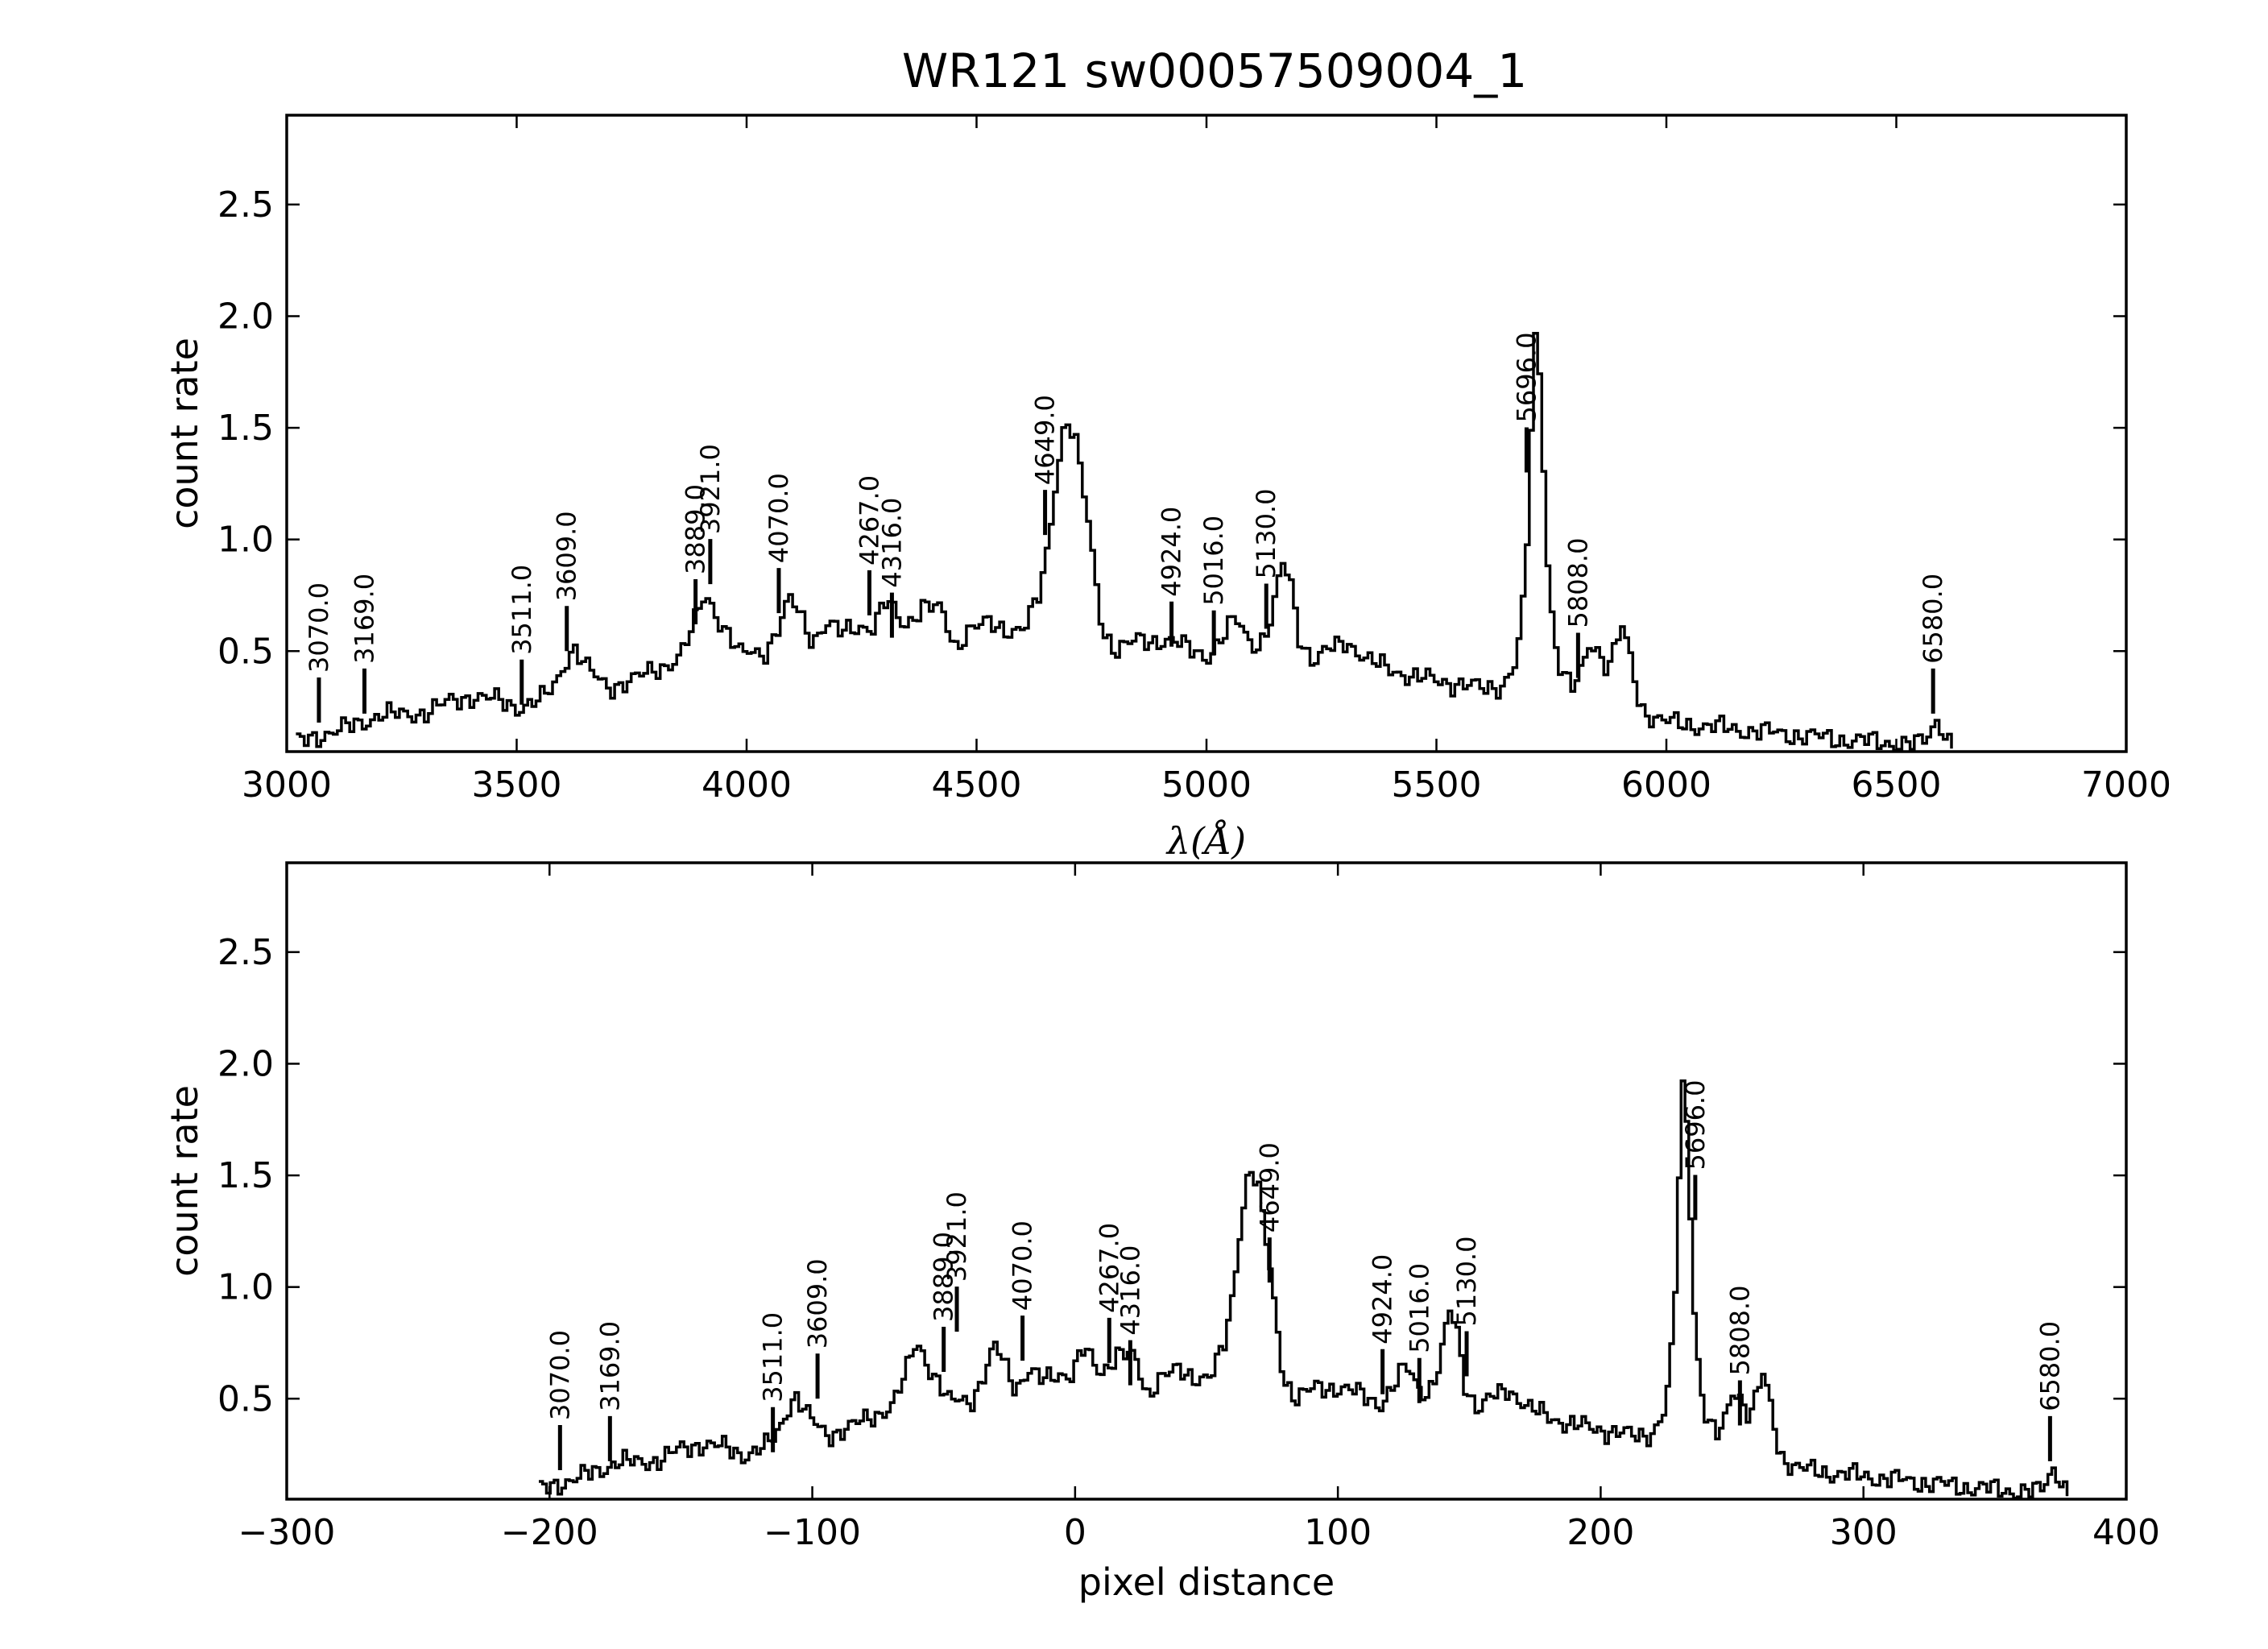 The width and height of the screenshot is (2268, 1649). What do you see at coordinates (2126, 1532) in the screenshot?
I see `x-tick-label: 400` at bounding box center [2126, 1532].